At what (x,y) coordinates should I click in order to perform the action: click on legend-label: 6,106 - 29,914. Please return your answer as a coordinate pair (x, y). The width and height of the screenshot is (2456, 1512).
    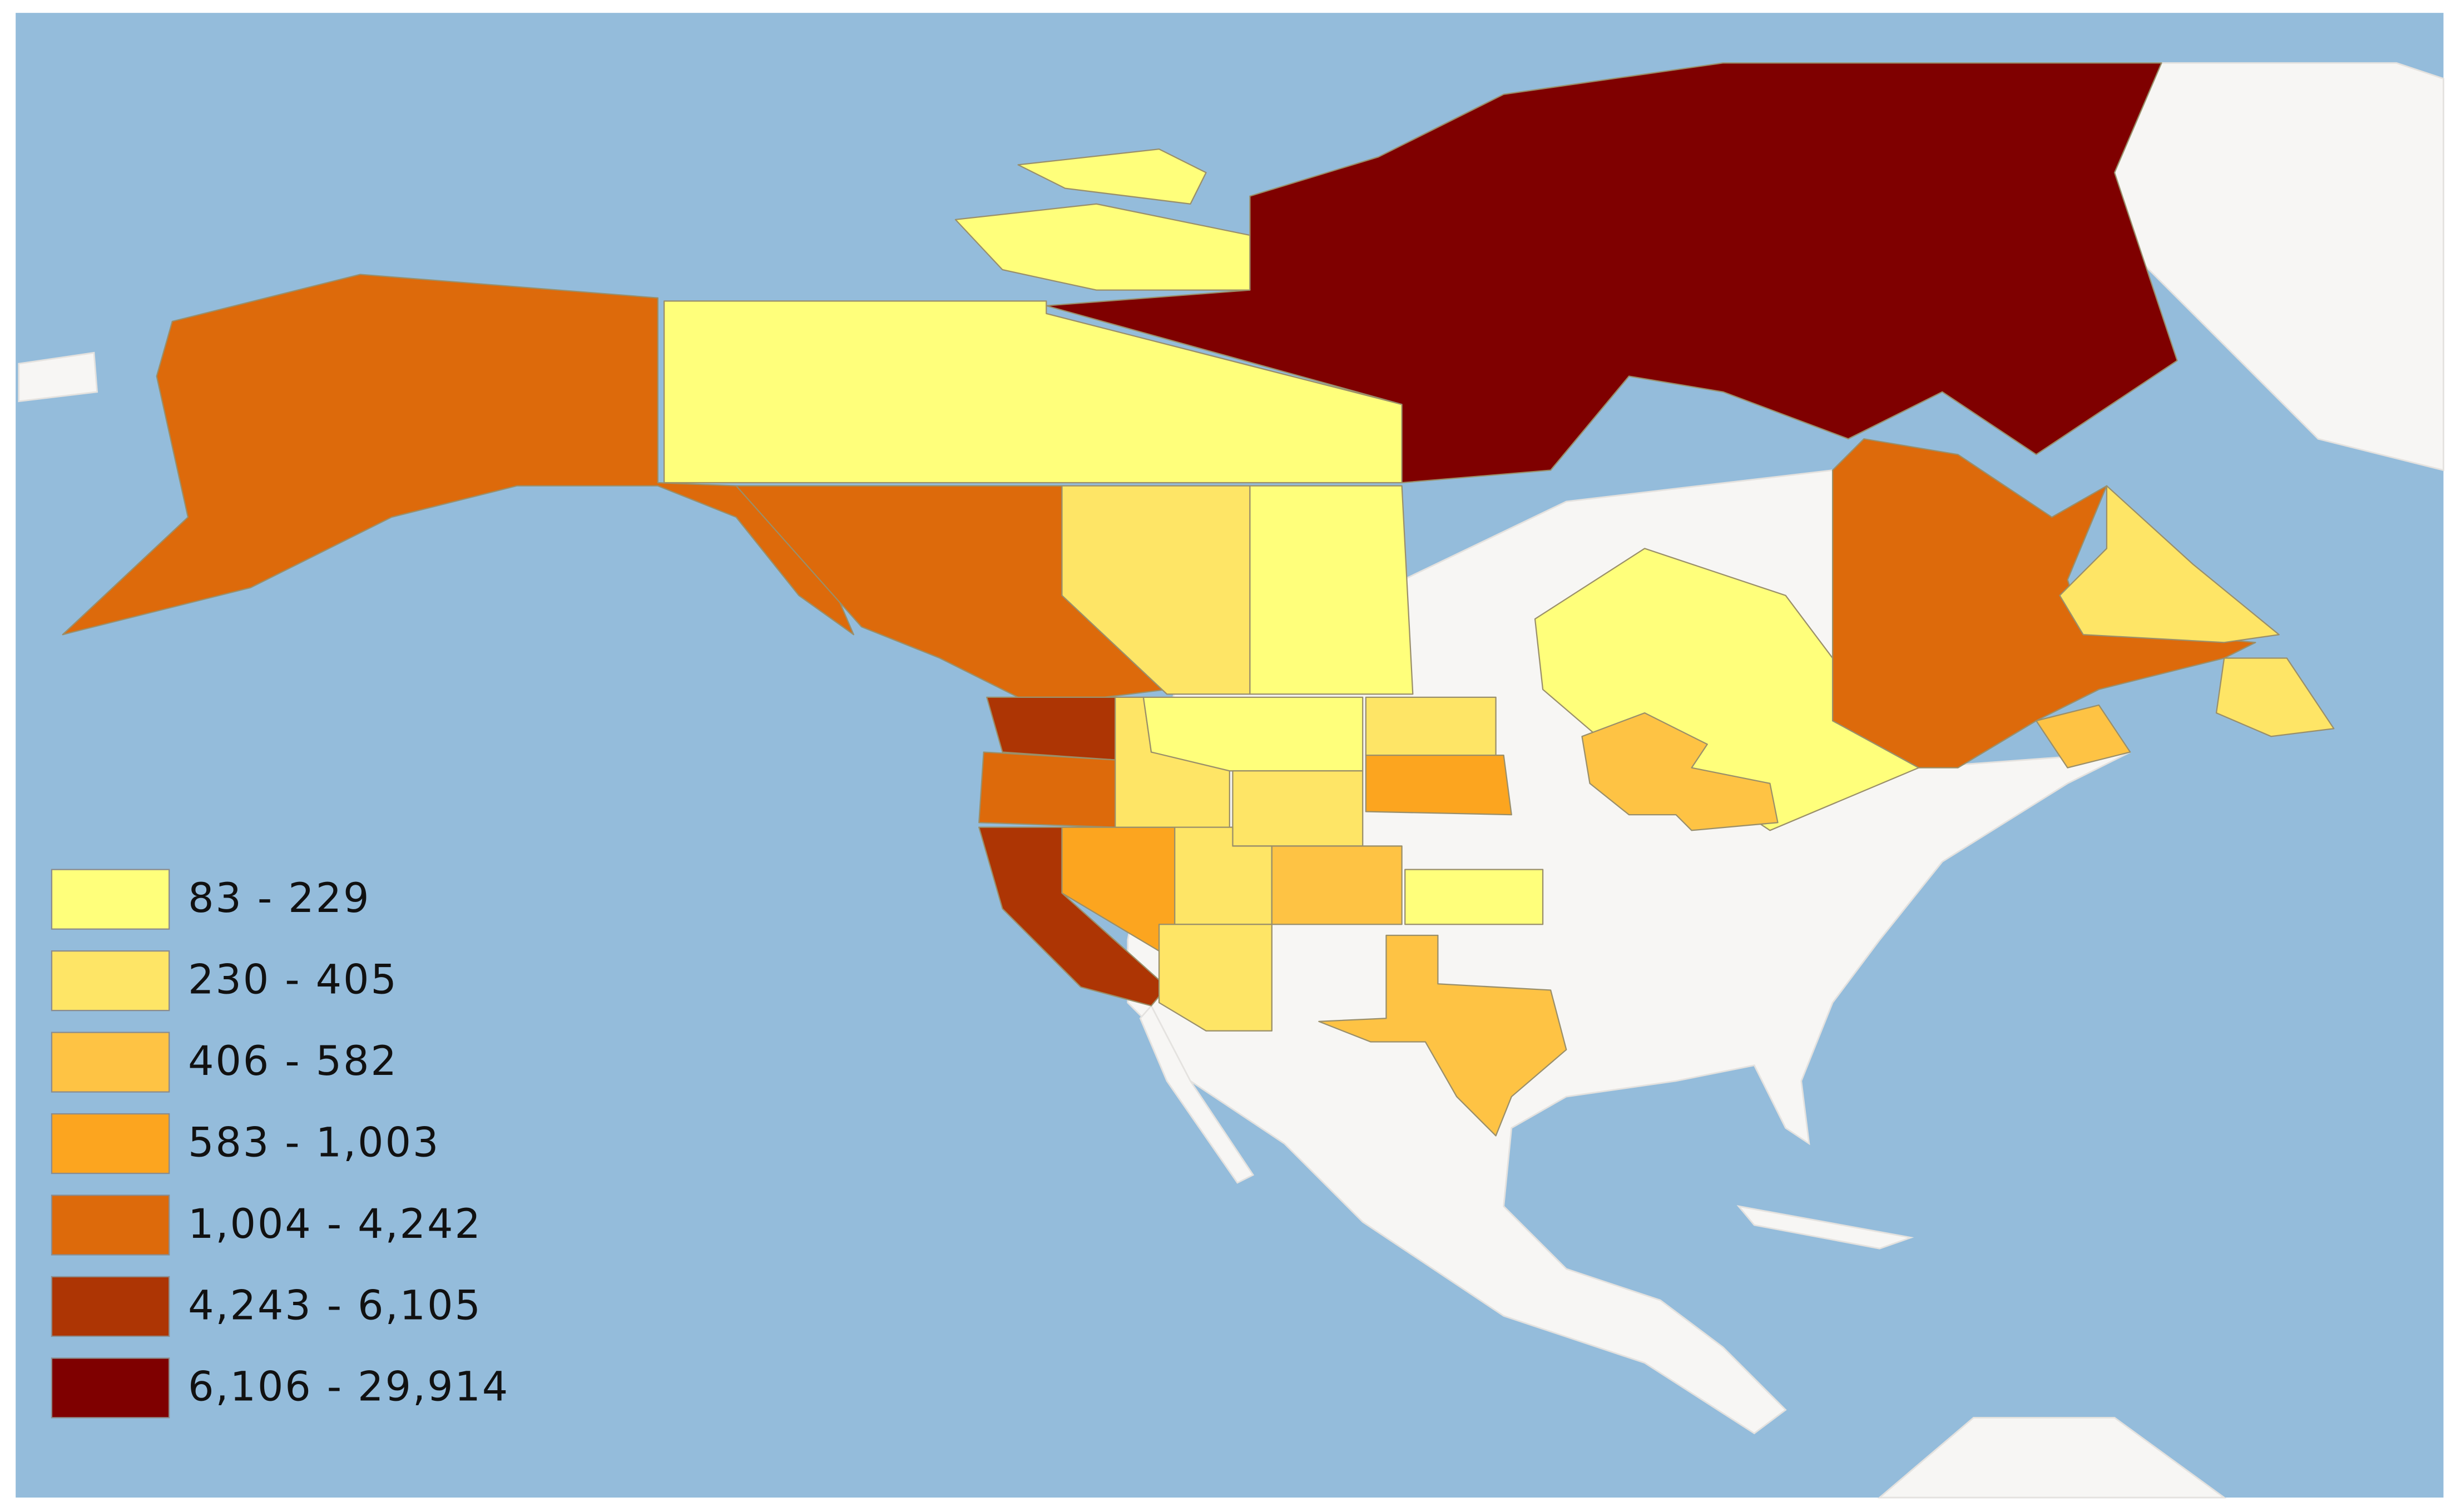
    Looking at the image, I should click on (348, 1387).